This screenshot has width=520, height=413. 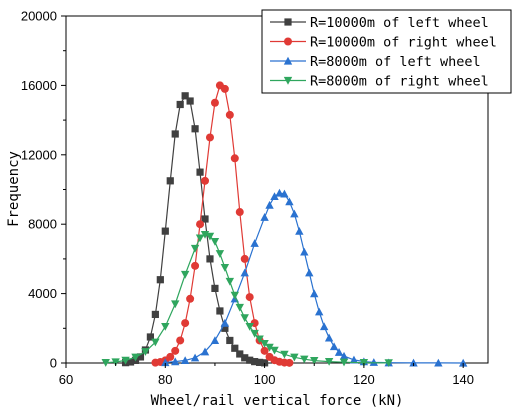 I want to click on y-axis-title: Frequency, so click(x=14, y=189).